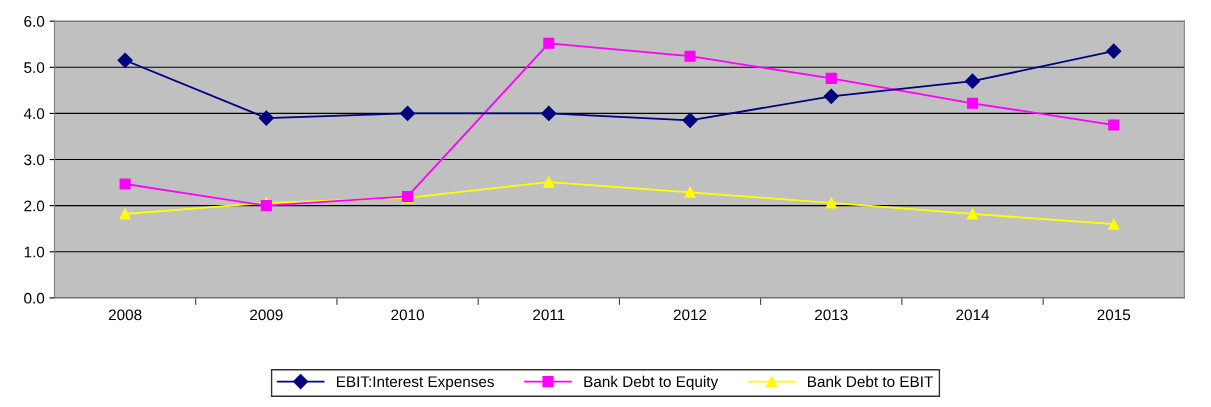 Image resolution: width=1211 pixels, height=407 pixels. What do you see at coordinates (34, 114) in the screenshot?
I see `y-tick-label: 4.0` at bounding box center [34, 114].